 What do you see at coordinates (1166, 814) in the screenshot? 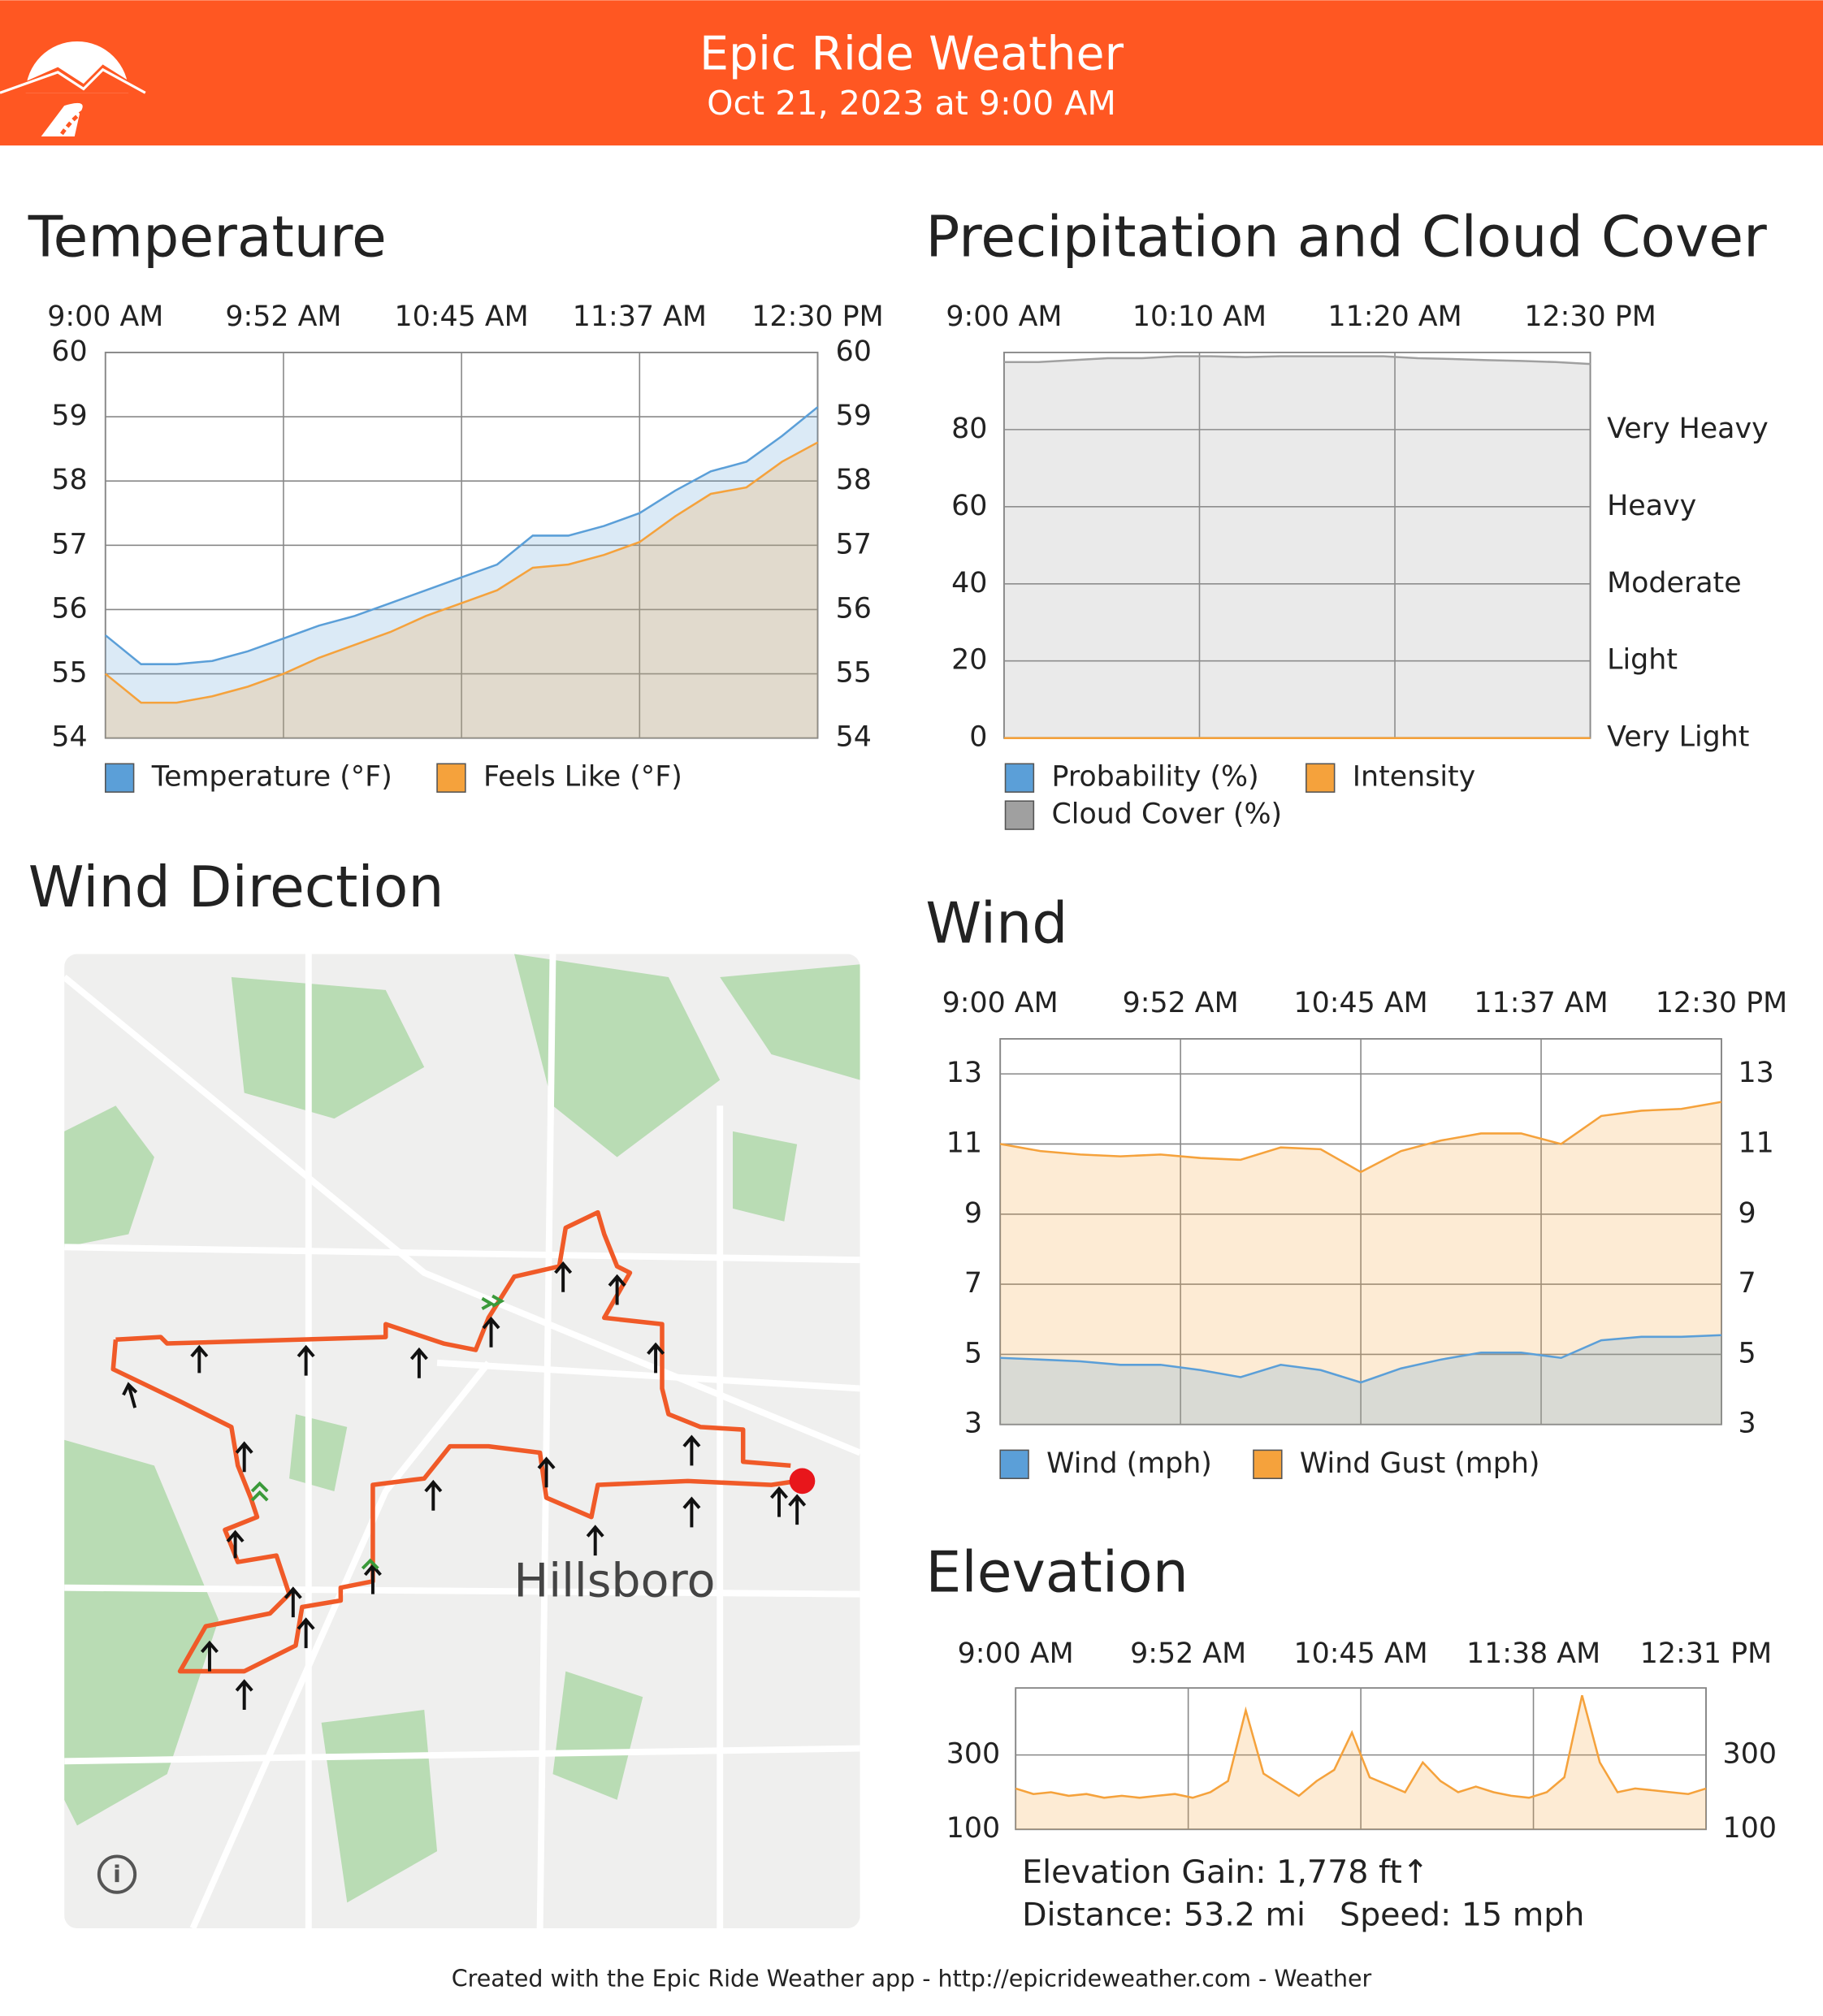
I see `legend-label: Cloud Cover (%)` at bounding box center [1166, 814].